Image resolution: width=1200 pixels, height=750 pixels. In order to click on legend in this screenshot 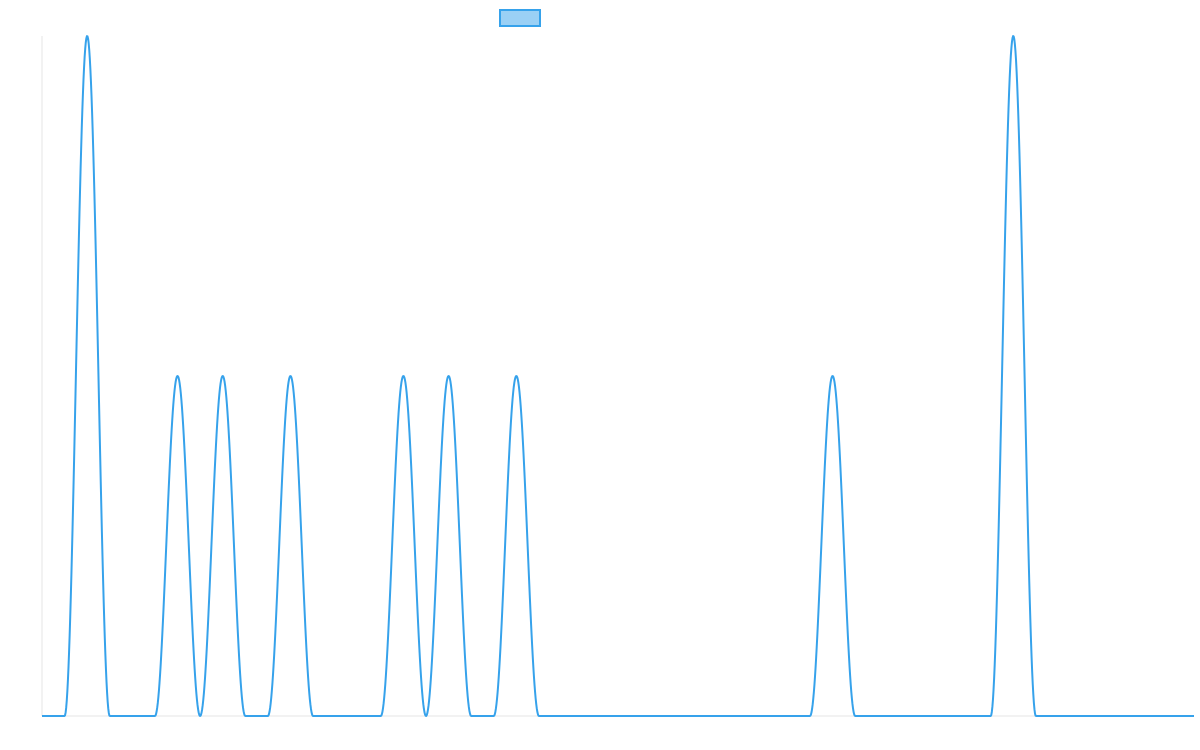, I will do `click(520, 18)`.